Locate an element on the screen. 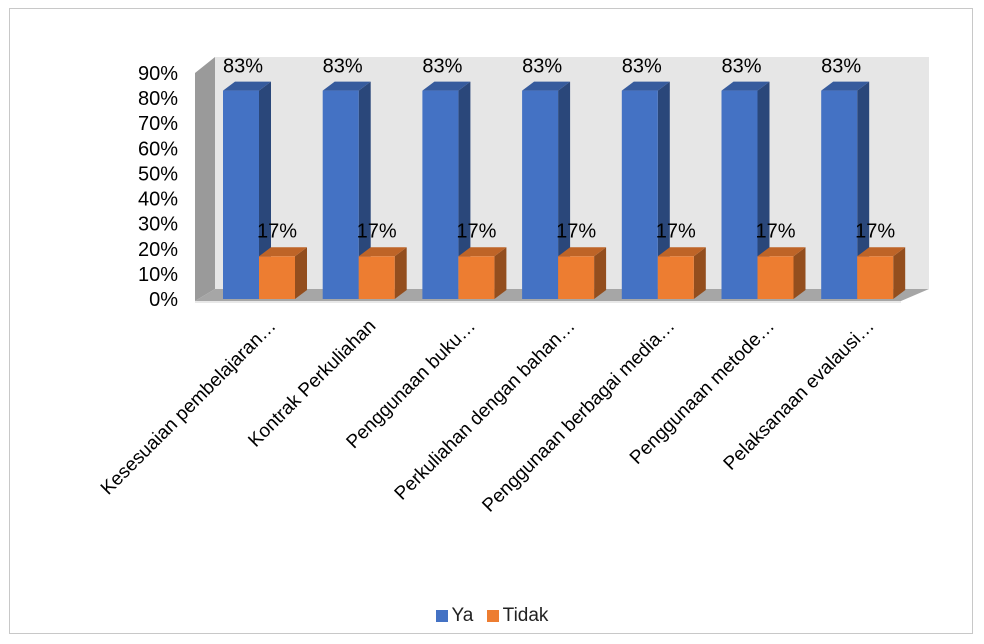 The height and width of the screenshot is (644, 984). legend-item-ya: Ya is located at coordinates (454, 616).